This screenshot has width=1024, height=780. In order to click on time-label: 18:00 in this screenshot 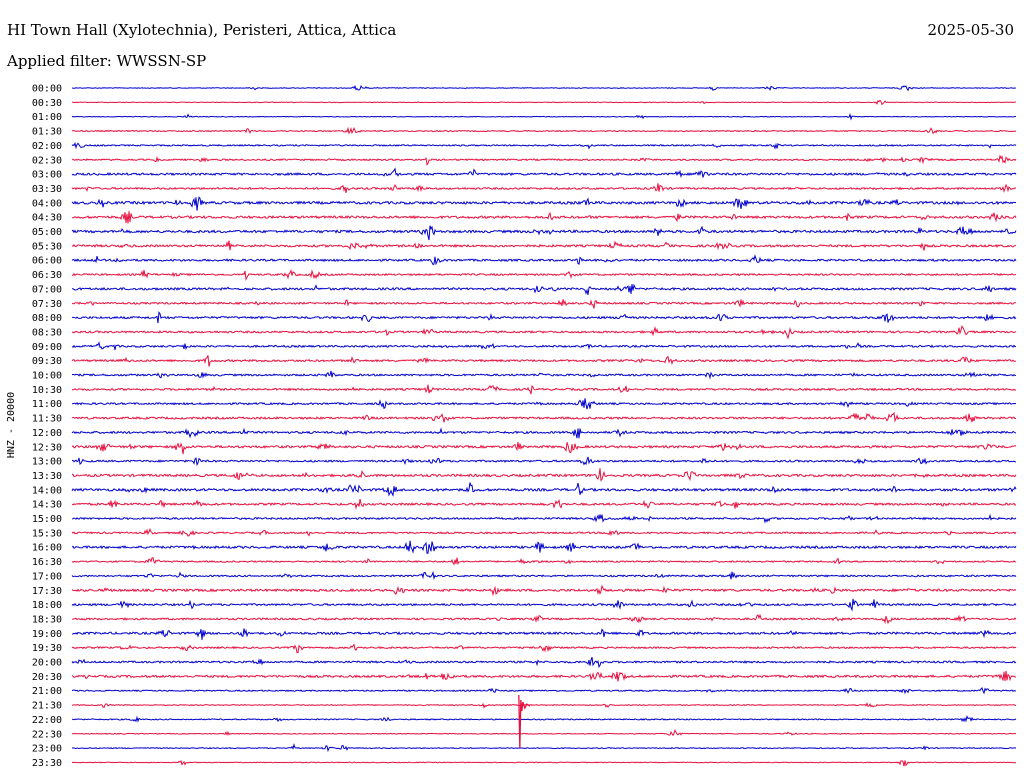, I will do `click(47, 605)`.